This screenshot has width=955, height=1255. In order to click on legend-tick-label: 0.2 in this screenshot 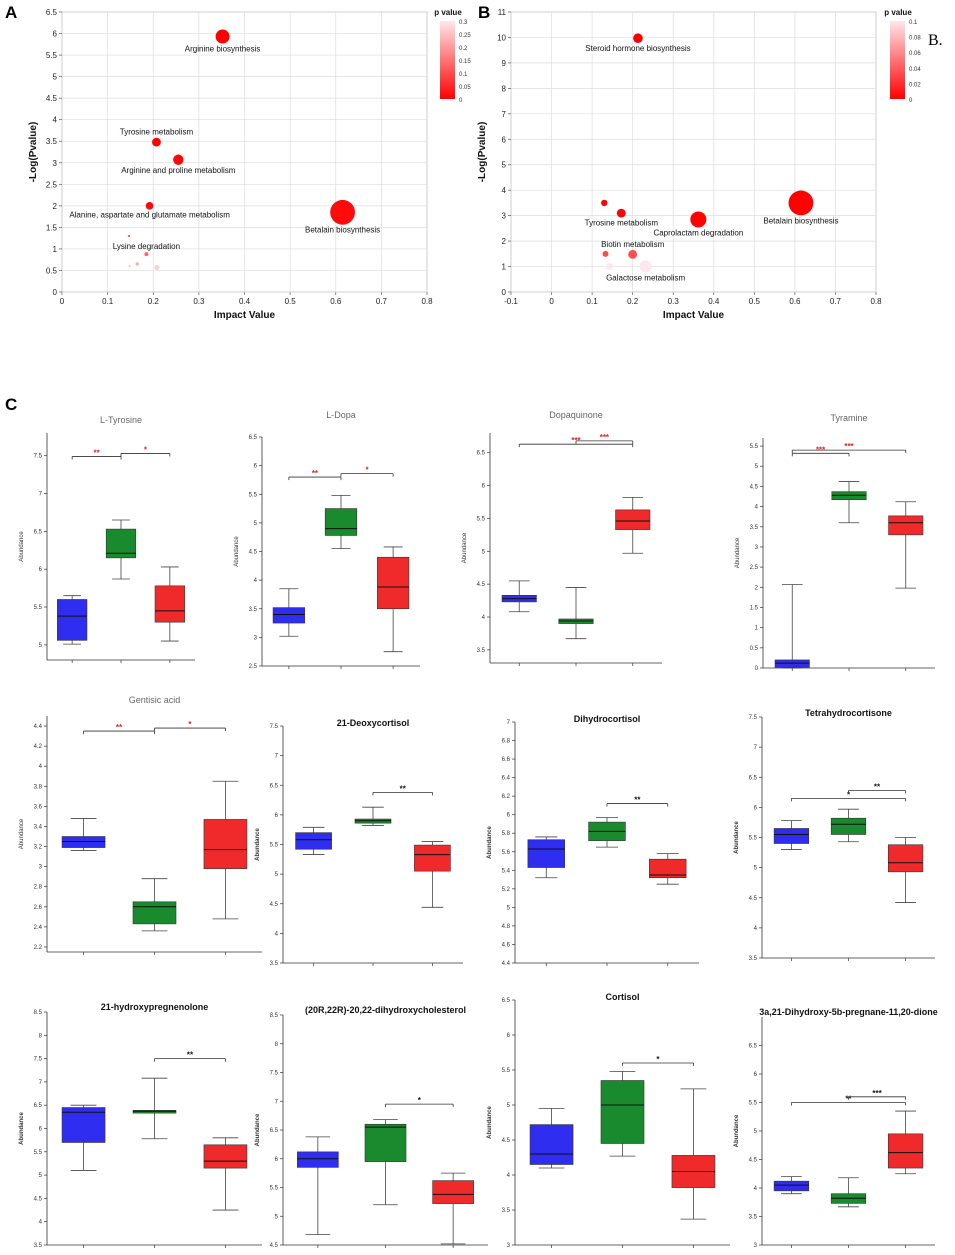, I will do `click(463, 49)`.